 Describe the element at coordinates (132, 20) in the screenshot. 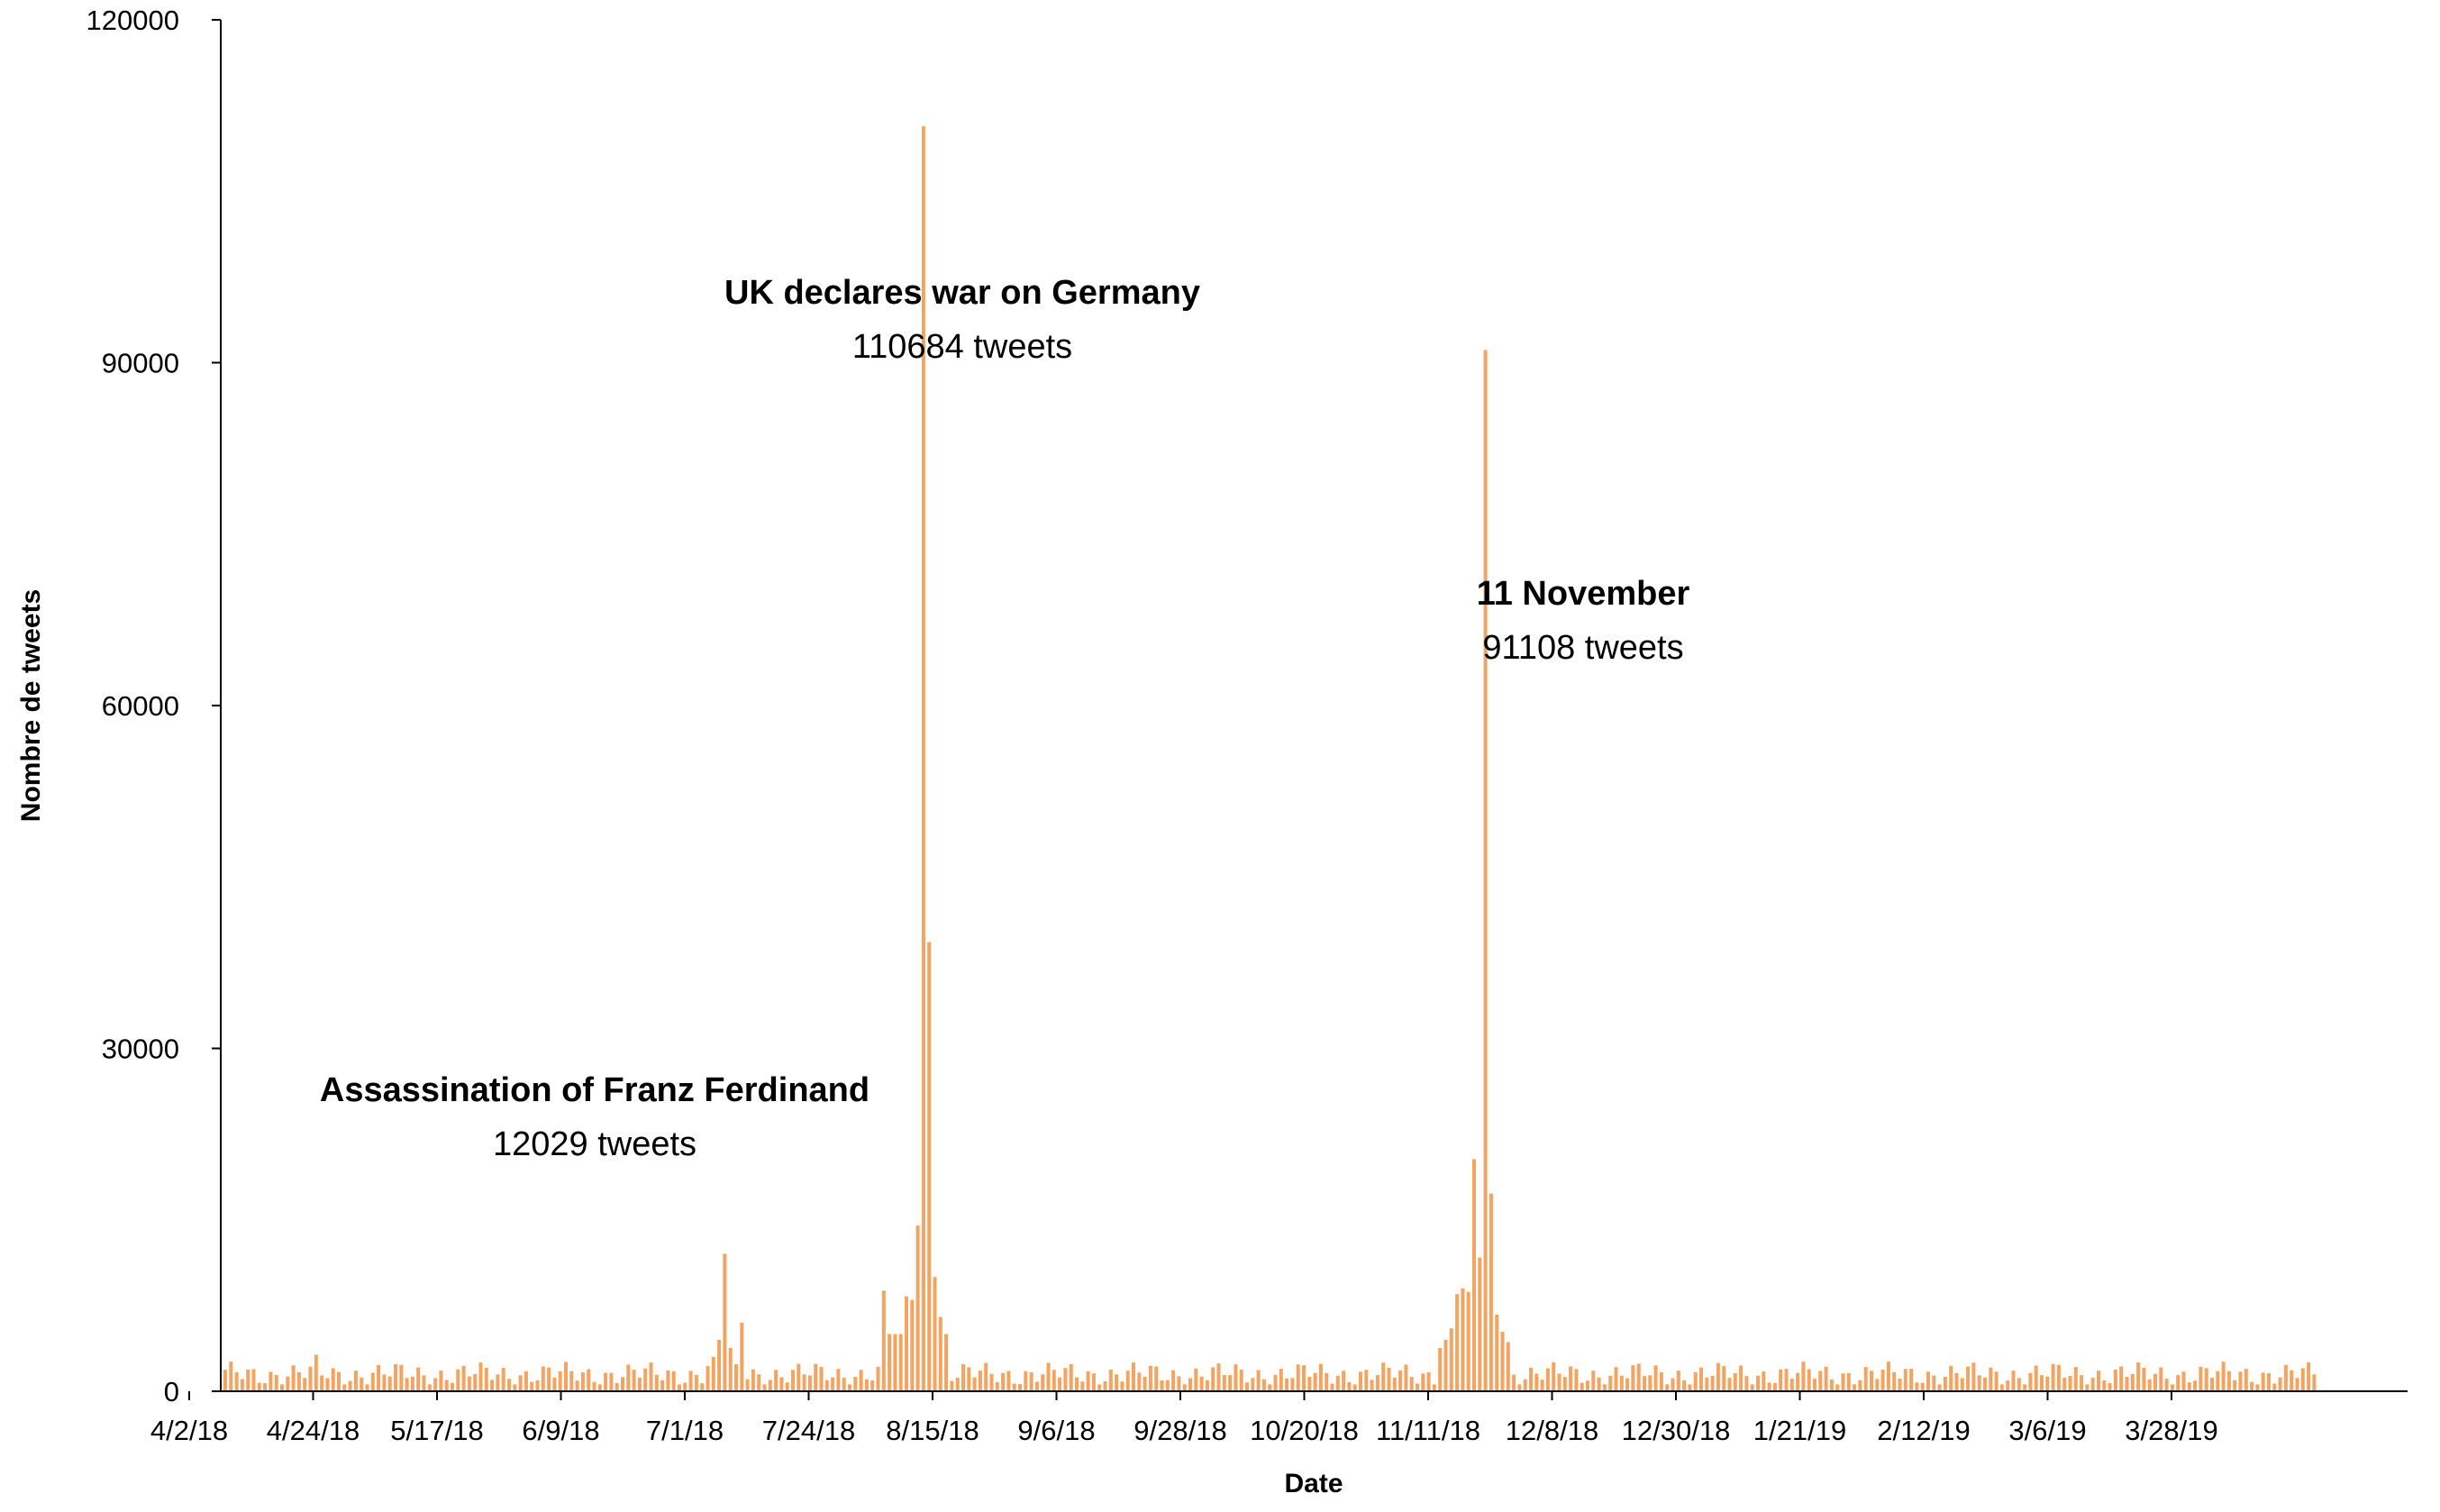

I see `y-tick-label: 120000` at that location.